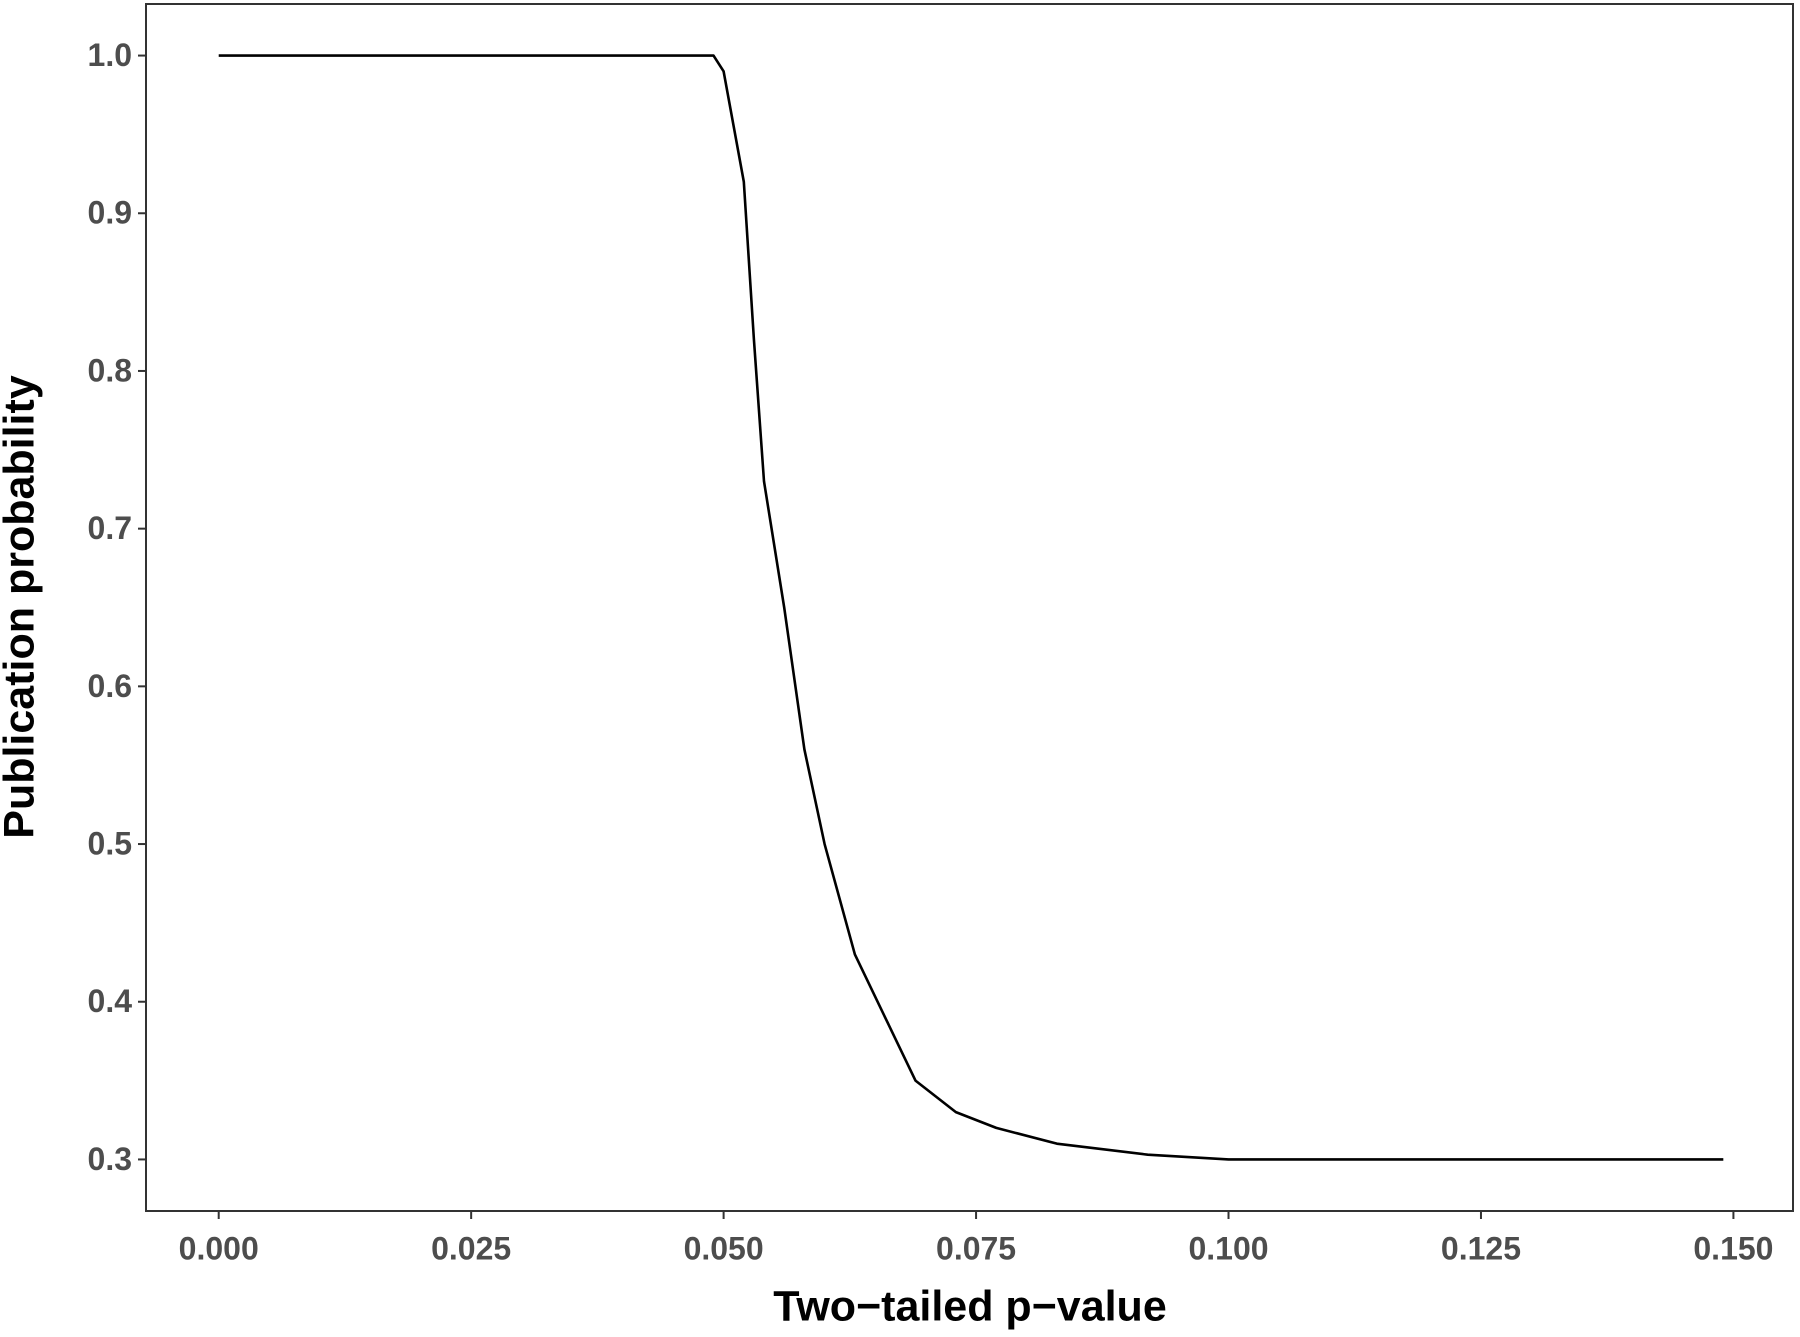  What do you see at coordinates (1228, 1248) in the screenshot?
I see `x-tick-label: 0.100` at bounding box center [1228, 1248].